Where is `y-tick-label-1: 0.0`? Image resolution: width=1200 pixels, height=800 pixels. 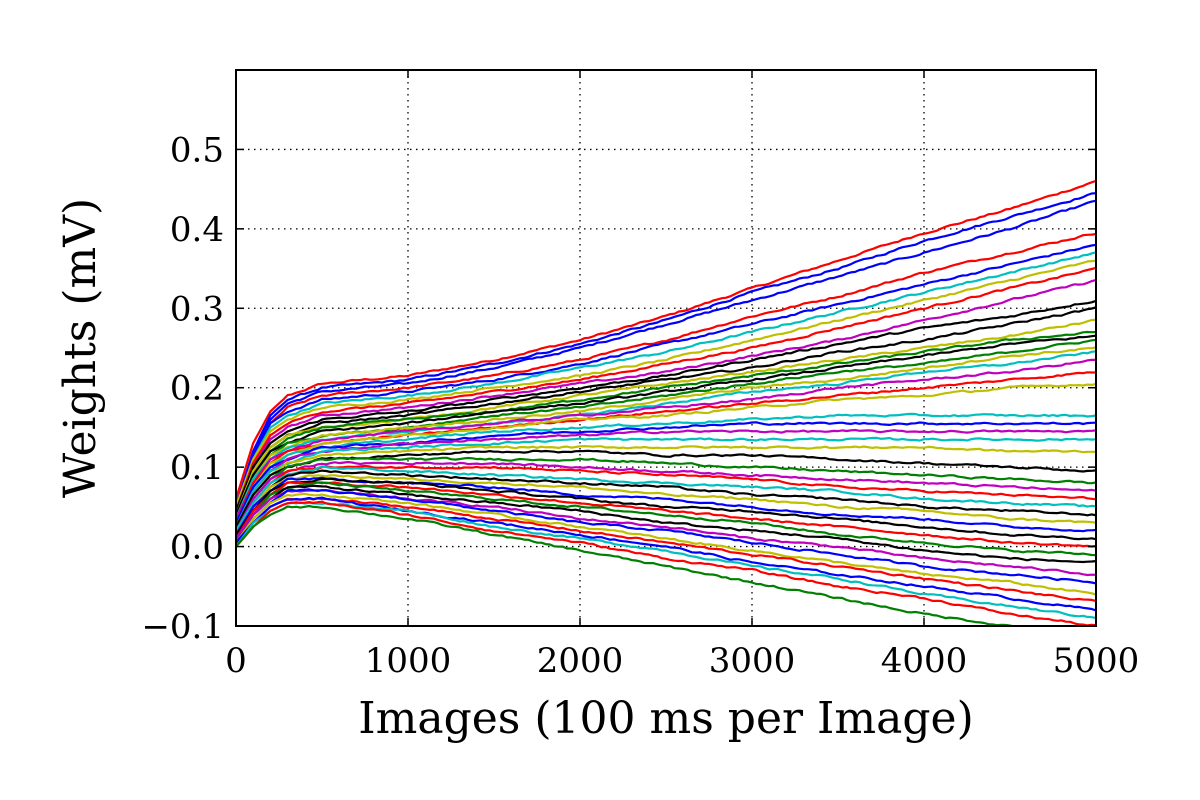 y-tick-label-1: 0.0 is located at coordinates (197, 548).